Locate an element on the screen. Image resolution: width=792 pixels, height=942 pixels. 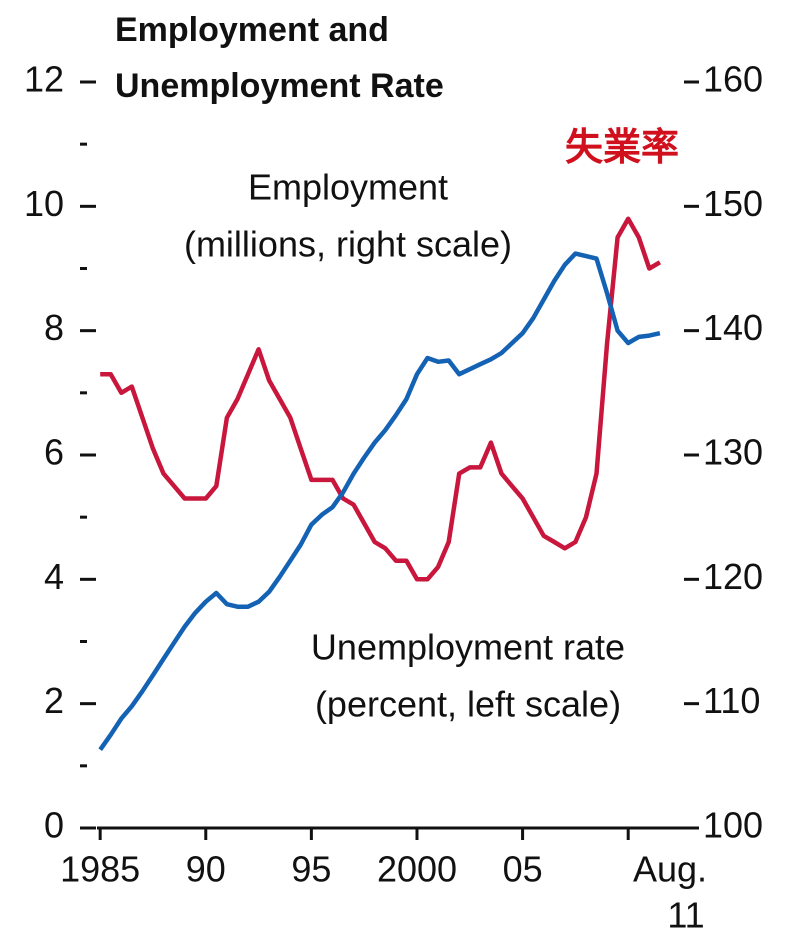
y-tick-label: 12 is located at coordinates (44, 79).